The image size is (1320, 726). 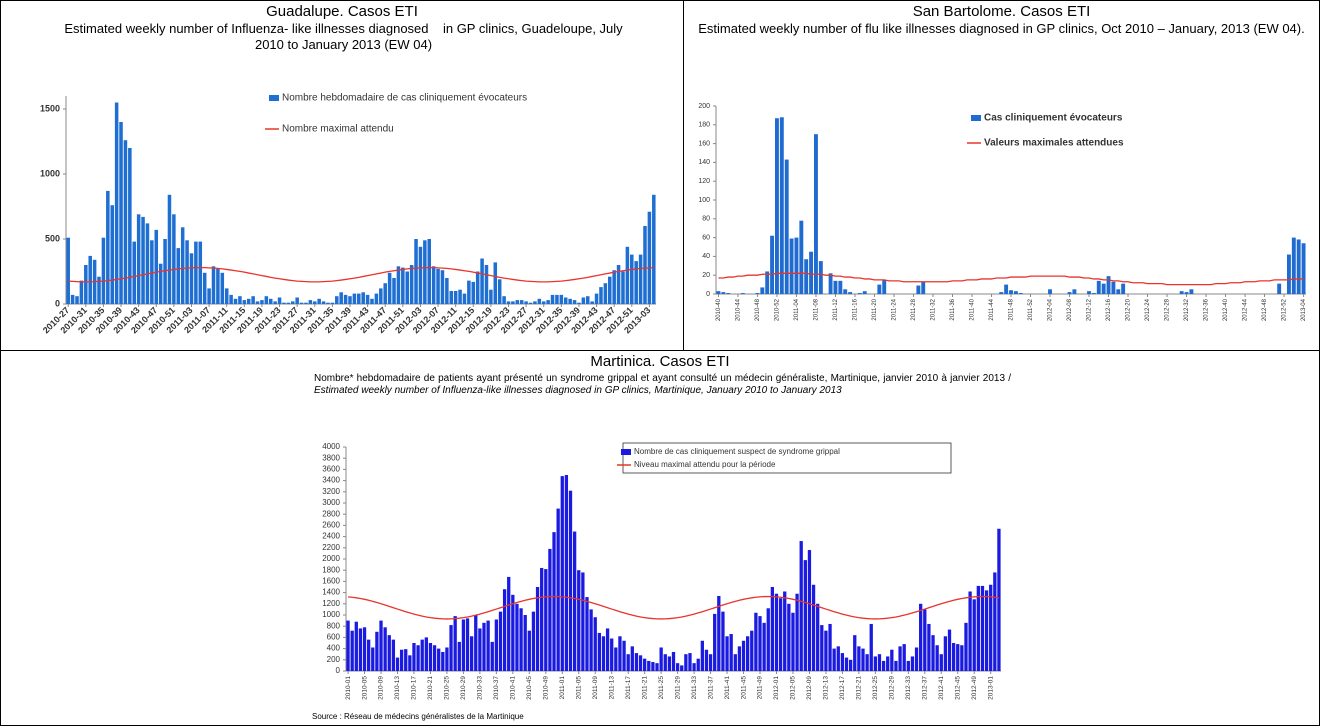 What do you see at coordinates (694, 688) in the screenshot?
I see `x-tick-label: 2011-33` at bounding box center [694, 688].